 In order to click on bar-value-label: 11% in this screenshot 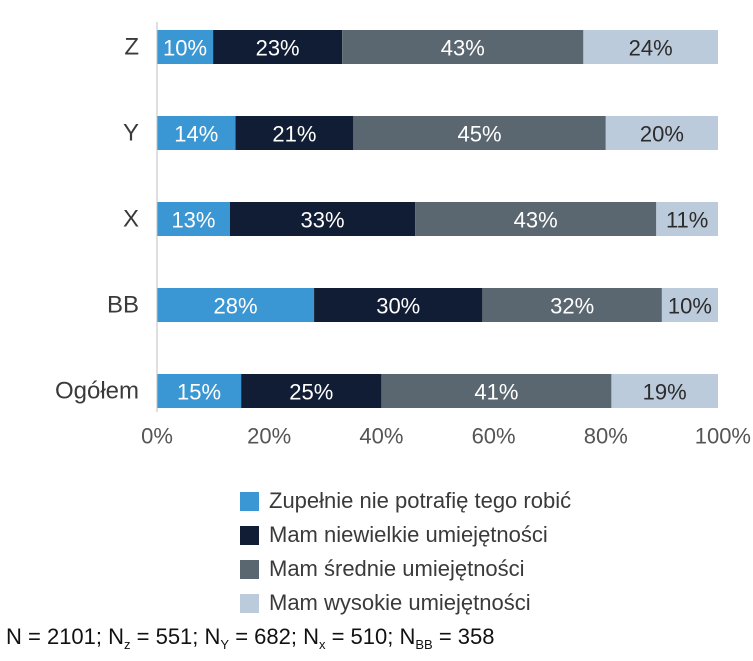, I will do `click(687, 220)`.